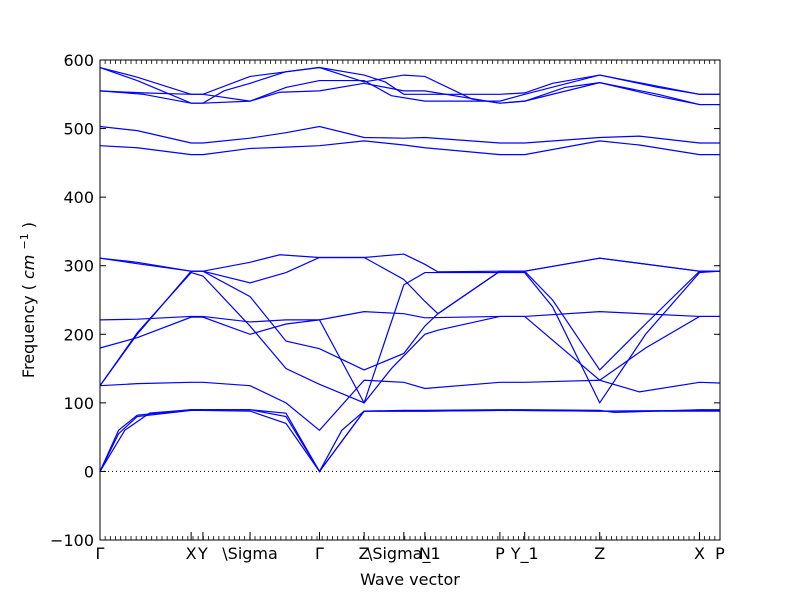 The width and height of the screenshot is (800, 600). I want to click on y-tick-label: 0, so click(89, 471).